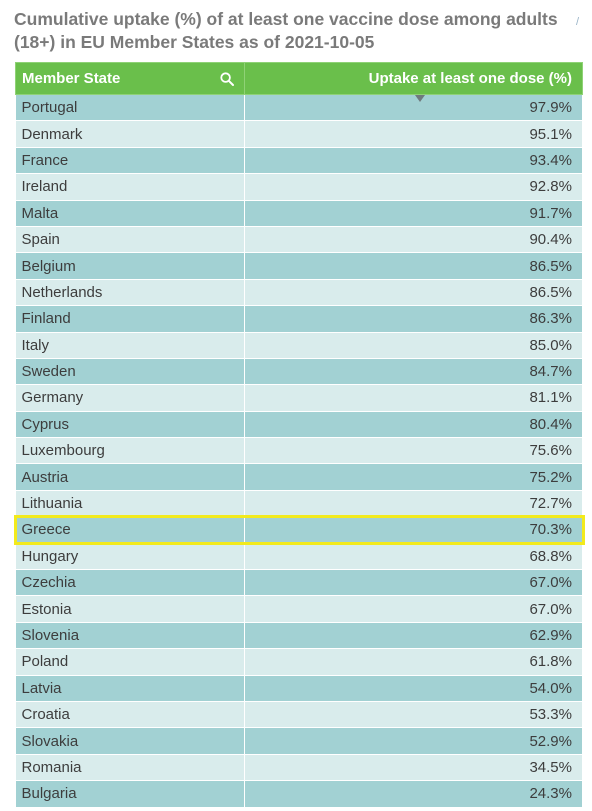 Image resolution: width=592 pixels, height=811 pixels. Describe the element at coordinates (130, 688) in the screenshot. I see `cell-member-state: Latvia` at that location.